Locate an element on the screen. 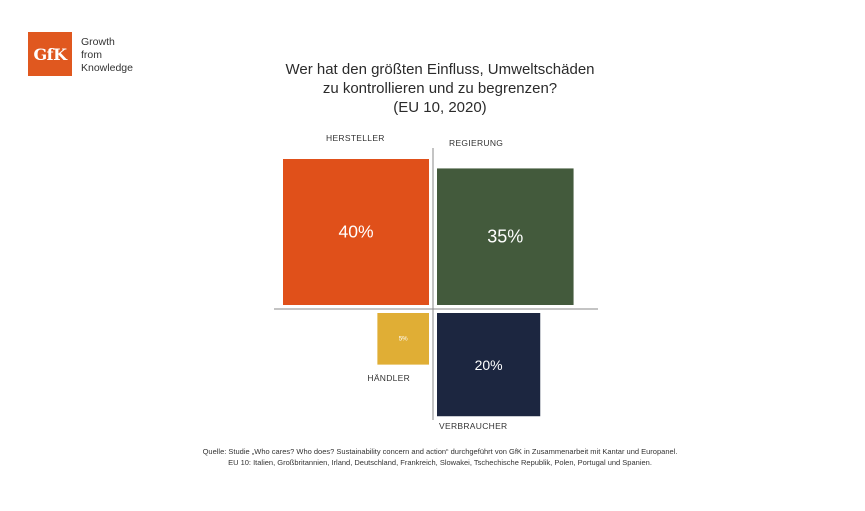  value-label-regierung: 35% is located at coordinates (505, 236).